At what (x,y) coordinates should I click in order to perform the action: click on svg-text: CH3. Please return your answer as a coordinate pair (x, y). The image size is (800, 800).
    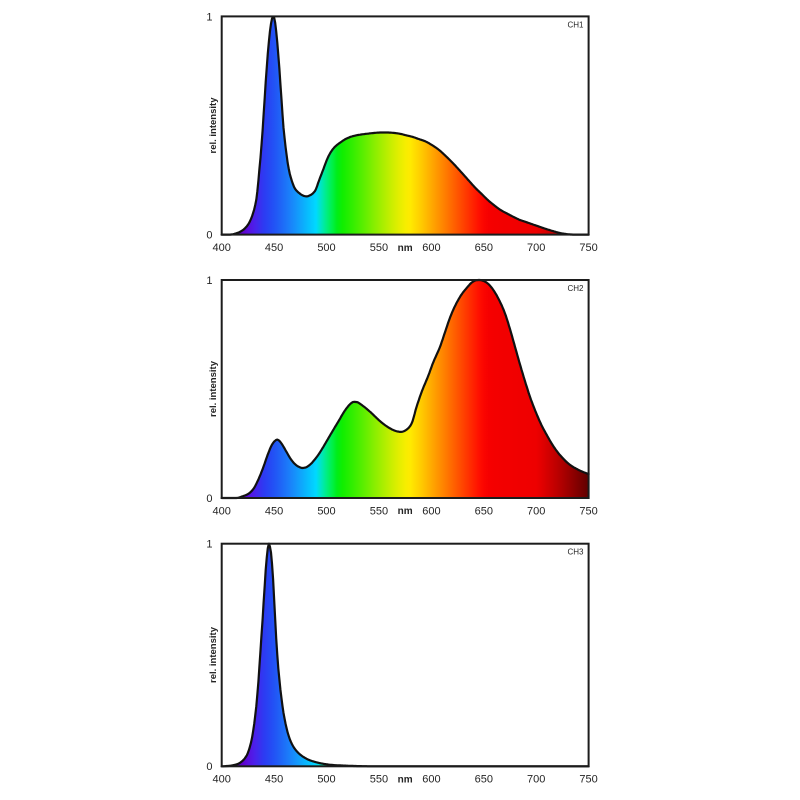
    Looking at the image, I should click on (575, 552).